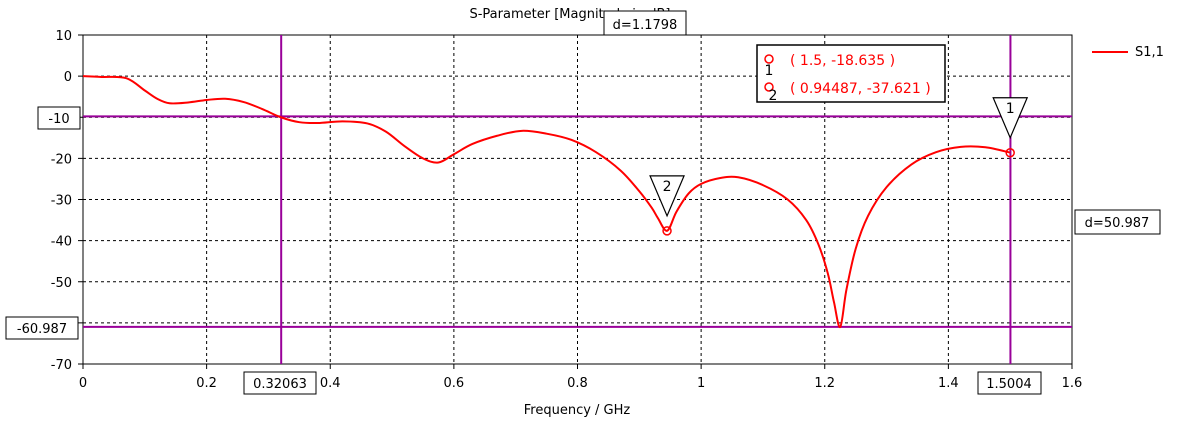  I want to click on y-tick-label: -20, so click(61, 159).